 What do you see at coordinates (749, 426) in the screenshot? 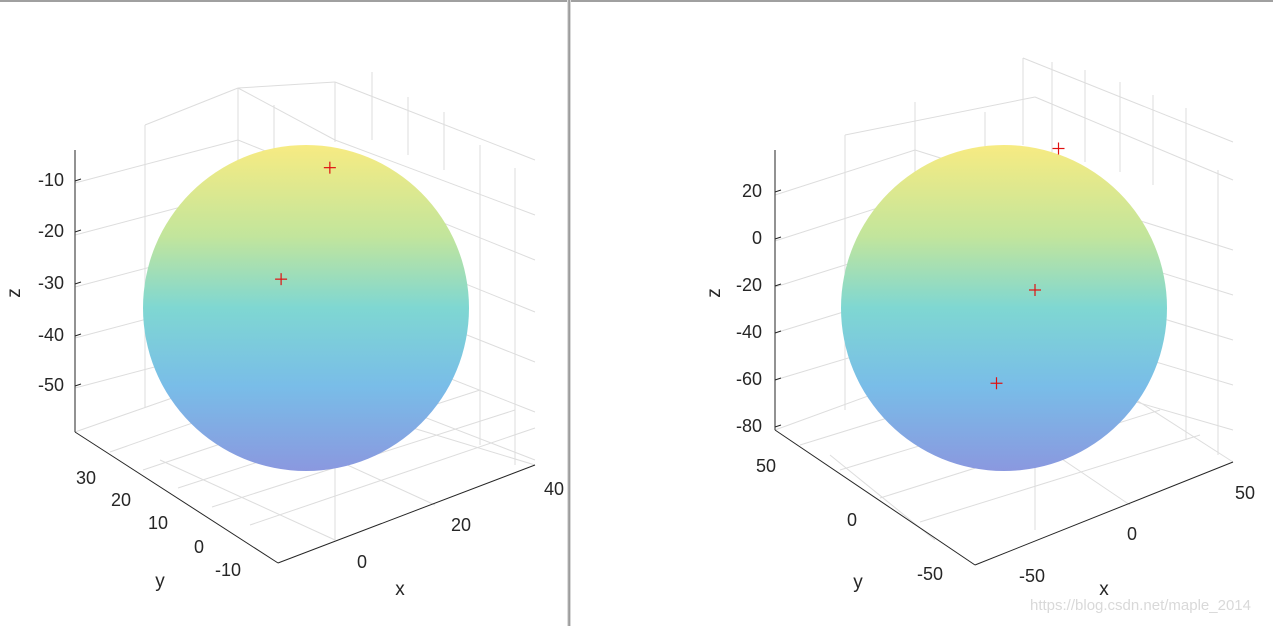
I see `z-tick-label: -80` at bounding box center [749, 426].